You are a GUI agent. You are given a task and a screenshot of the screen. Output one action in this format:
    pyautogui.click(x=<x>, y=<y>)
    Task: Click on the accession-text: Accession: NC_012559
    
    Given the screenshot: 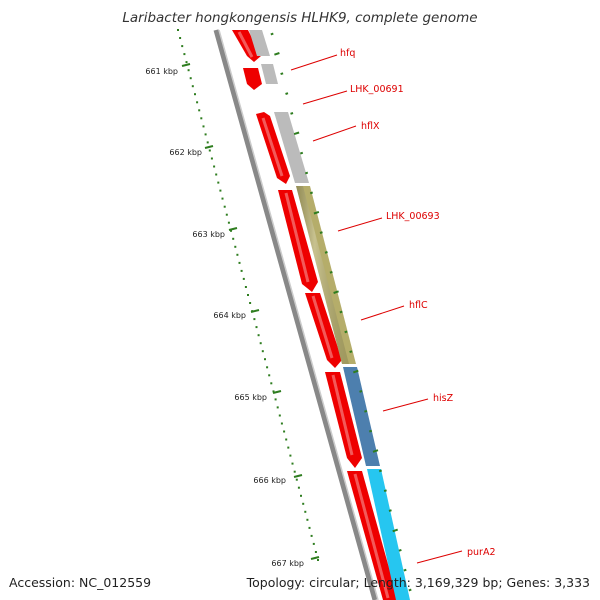 What is the action you would take?
    pyautogui.click(x=80, y=582)
    